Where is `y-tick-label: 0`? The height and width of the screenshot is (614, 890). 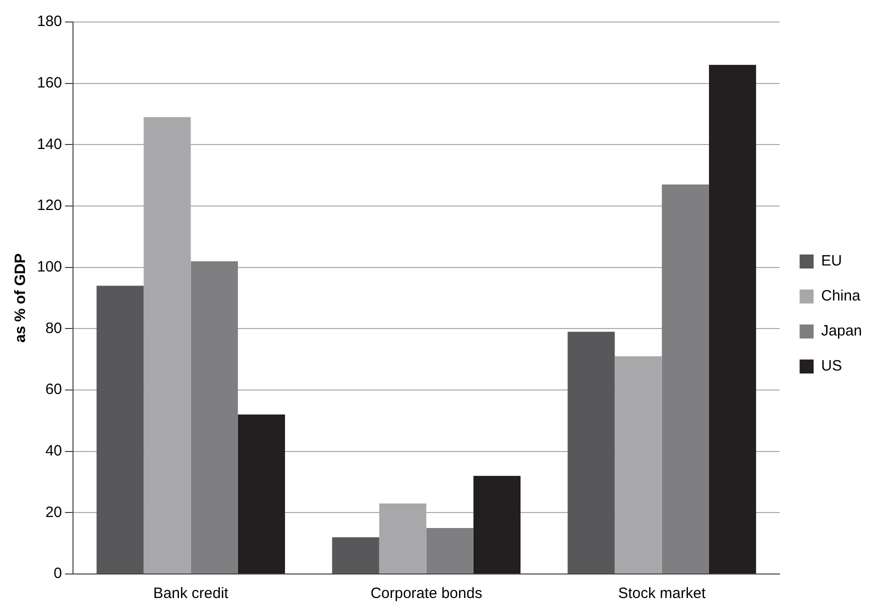 y-tick-label: 0 is located at coordinates (58, 573).